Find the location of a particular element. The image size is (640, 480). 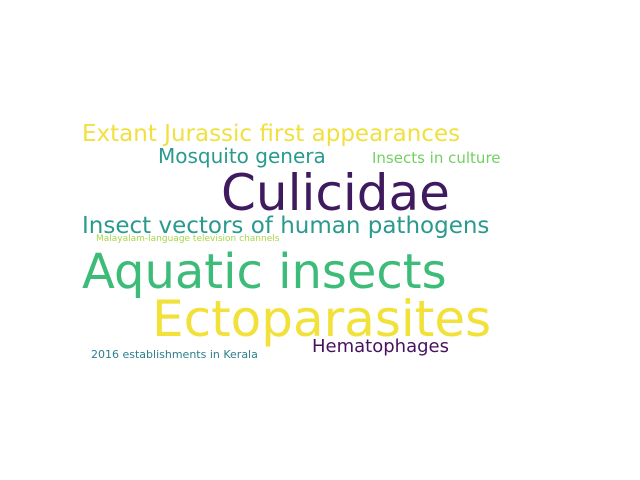

word-aquatic-insects: Aquatic insects is located at coordinates (264, 272).